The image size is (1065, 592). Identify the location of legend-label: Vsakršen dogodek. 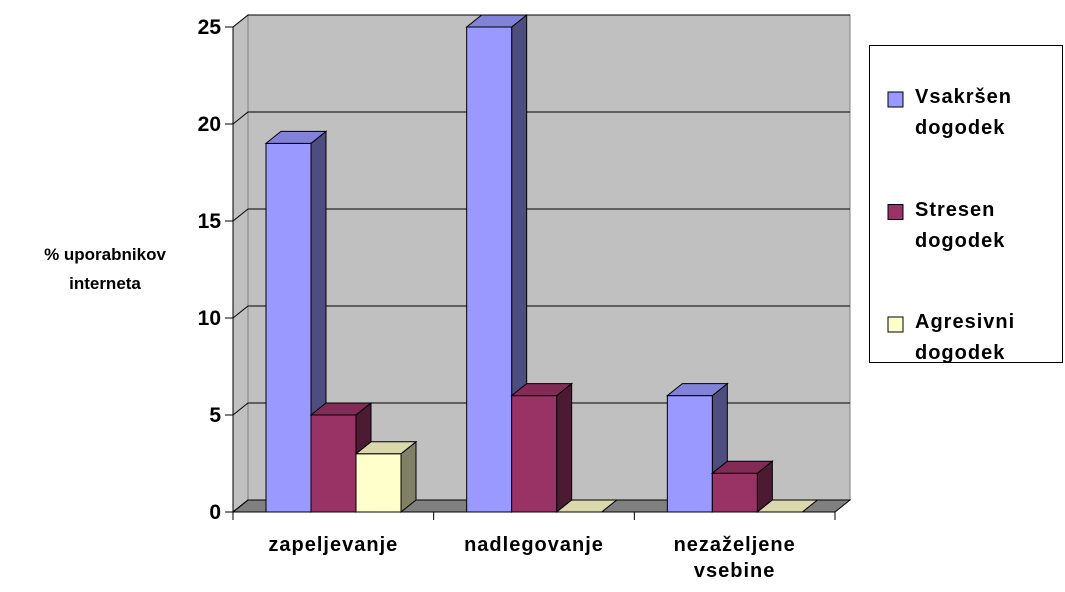
(963, 112).